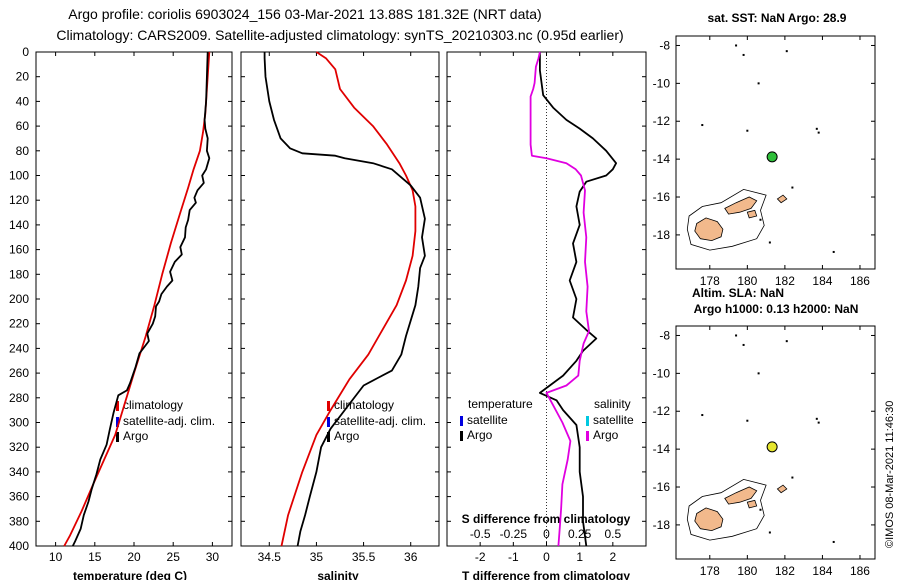 The image size is (900, 580). Describe the element at coordinates (579, 557) in the screenshot. I see `x-tick-label: 1` at that location.